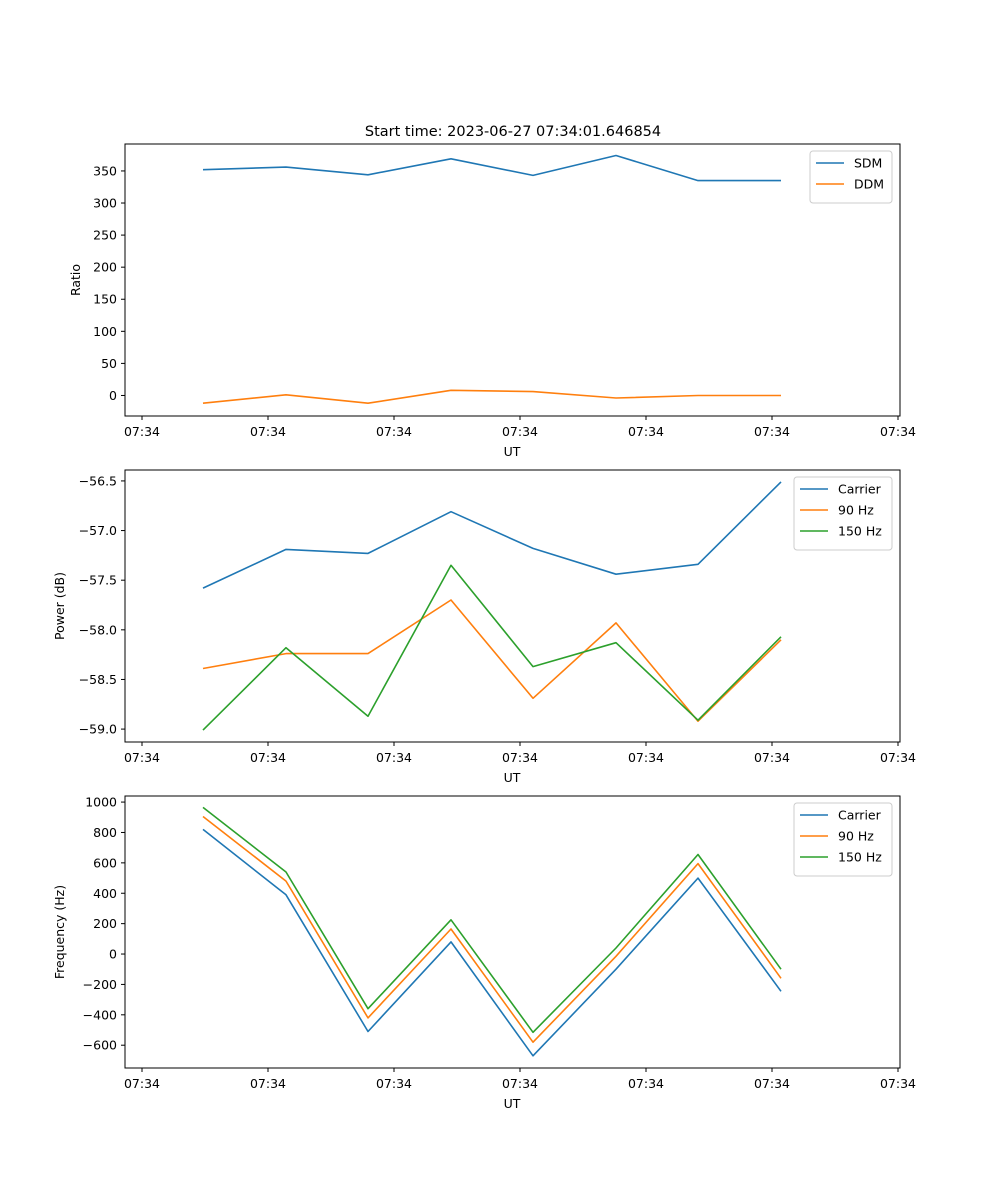 Image resolution: width=1000 pixels, height=1200 pixels. Describe the element at coordinates (105, 299) in the screenshot. I see `y-tick-label: 150` at that location.